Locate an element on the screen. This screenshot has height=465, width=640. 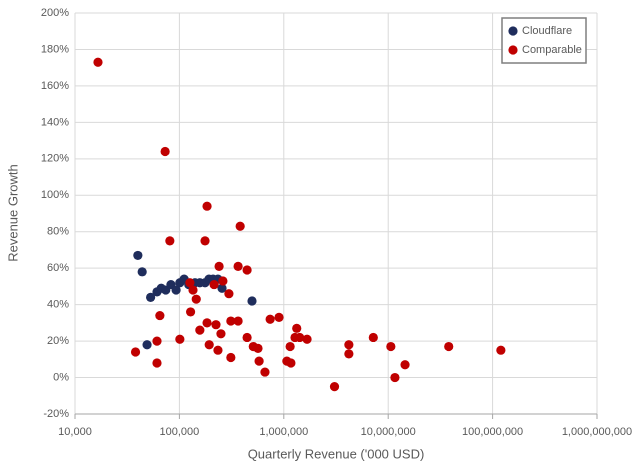
y-tick-label: 60% is located at coordinates (58, 268).